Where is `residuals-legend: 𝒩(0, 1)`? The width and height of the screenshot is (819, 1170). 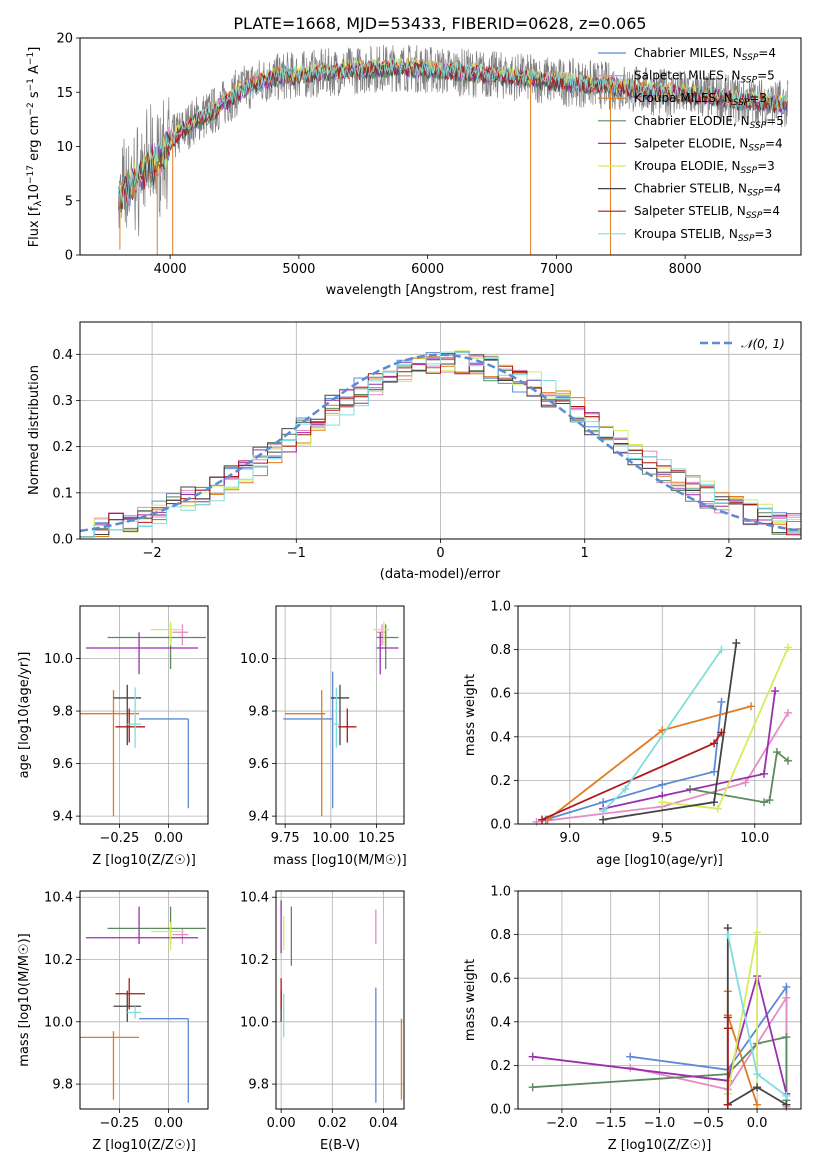
residuals-legend: 𝒩(0, 1) is located at coordinates (742, 344).